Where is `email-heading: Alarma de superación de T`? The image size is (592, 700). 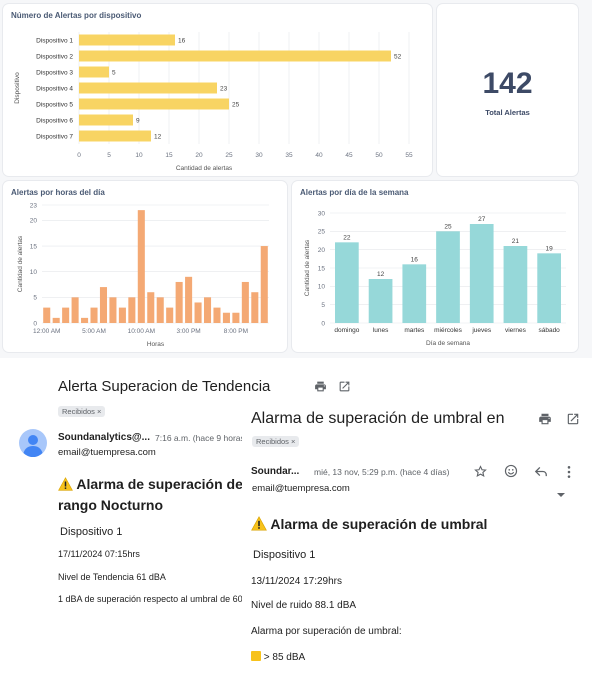
email-heading: Alarma de superación de T is located at coordinates (156, 485).